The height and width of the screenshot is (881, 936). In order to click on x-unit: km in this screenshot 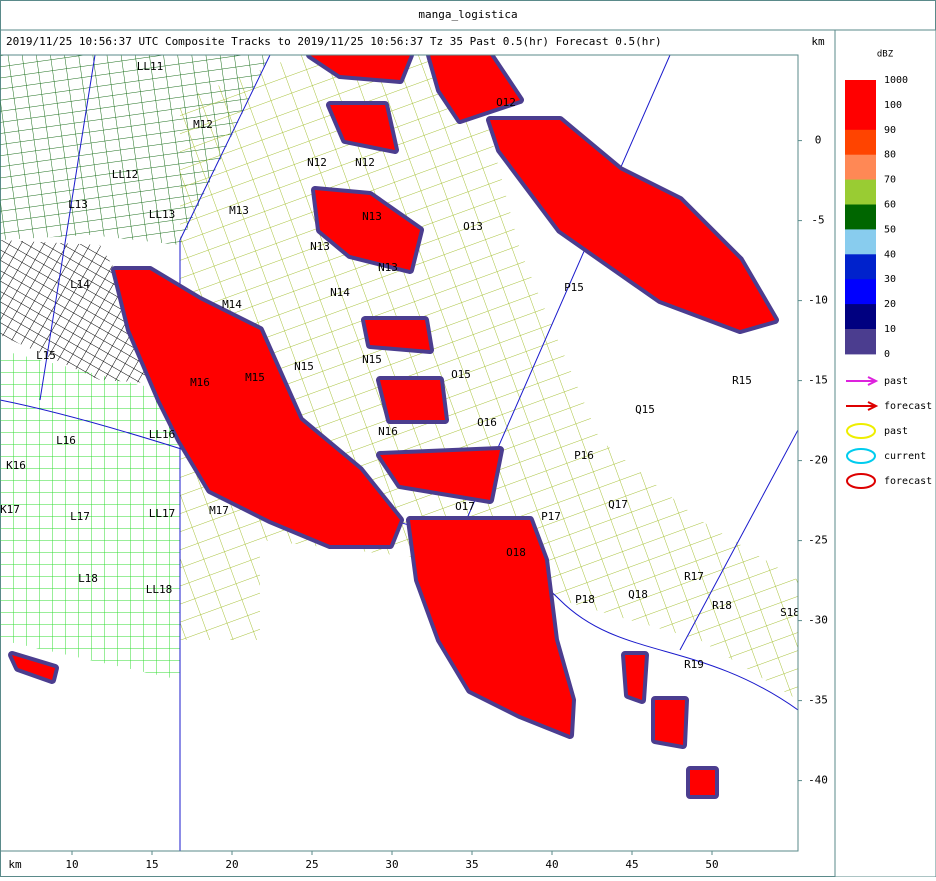, I will do `click(15, 864)`.